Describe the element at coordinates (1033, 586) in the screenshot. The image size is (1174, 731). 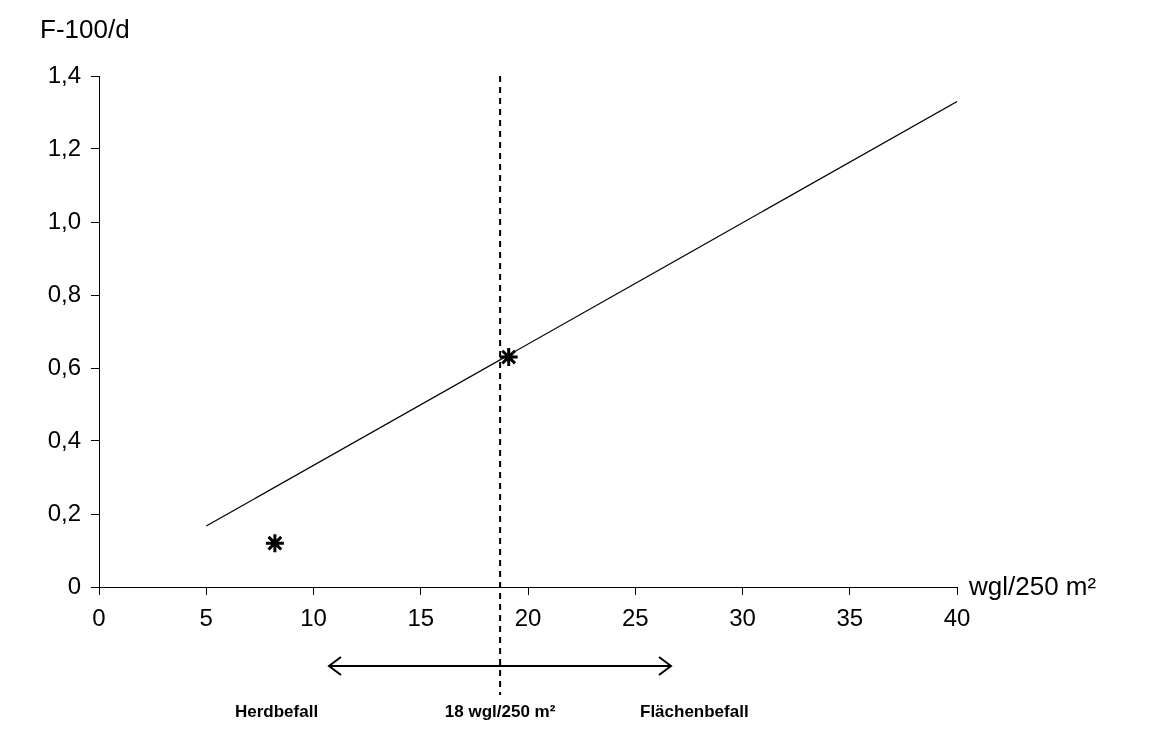
I see `x-axis-title: wgl/250 m²` at that location.